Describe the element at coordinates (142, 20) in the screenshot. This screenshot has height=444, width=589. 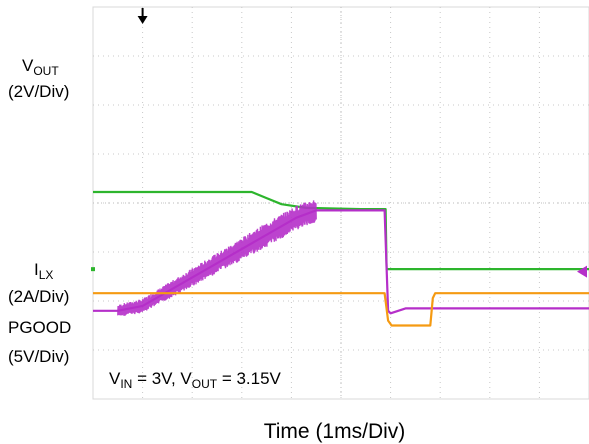
I see `trigger-marker-icon` at that location.